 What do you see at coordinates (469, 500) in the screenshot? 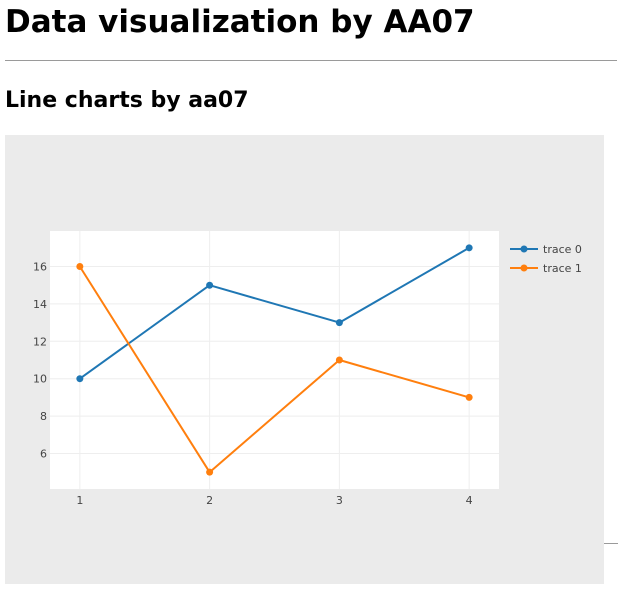
I see `x-tick-label: 4` at bounding box center [469, 500].